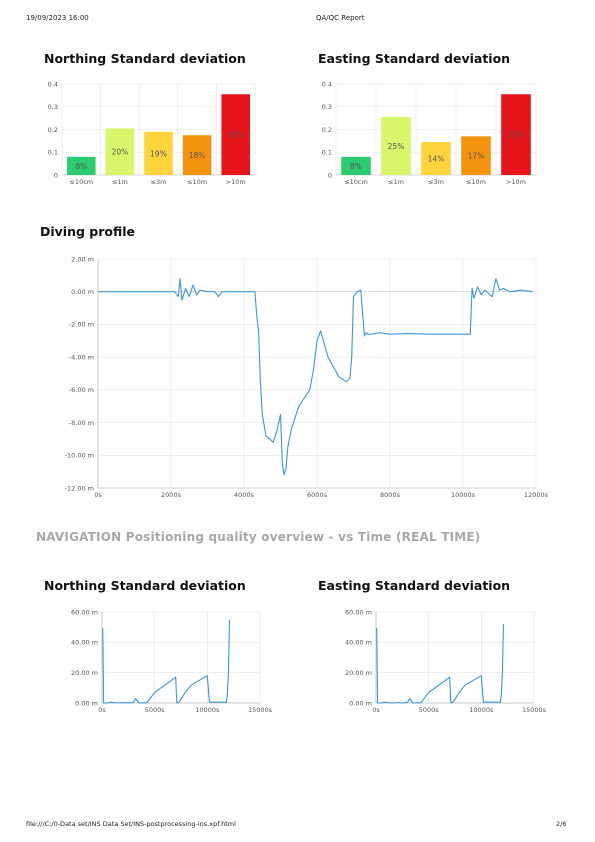 This screenshot has height=842, width=595. I want to click on header-datetime: 19/09/2023 16:00, so click(57, 18).